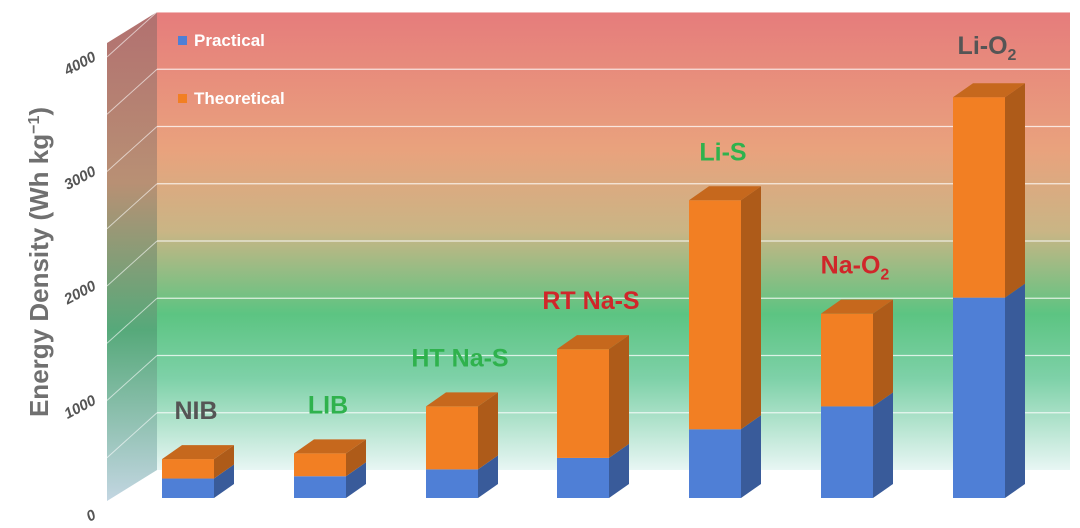  I want to click on y-tick-label: 2000, so click(80, 292).